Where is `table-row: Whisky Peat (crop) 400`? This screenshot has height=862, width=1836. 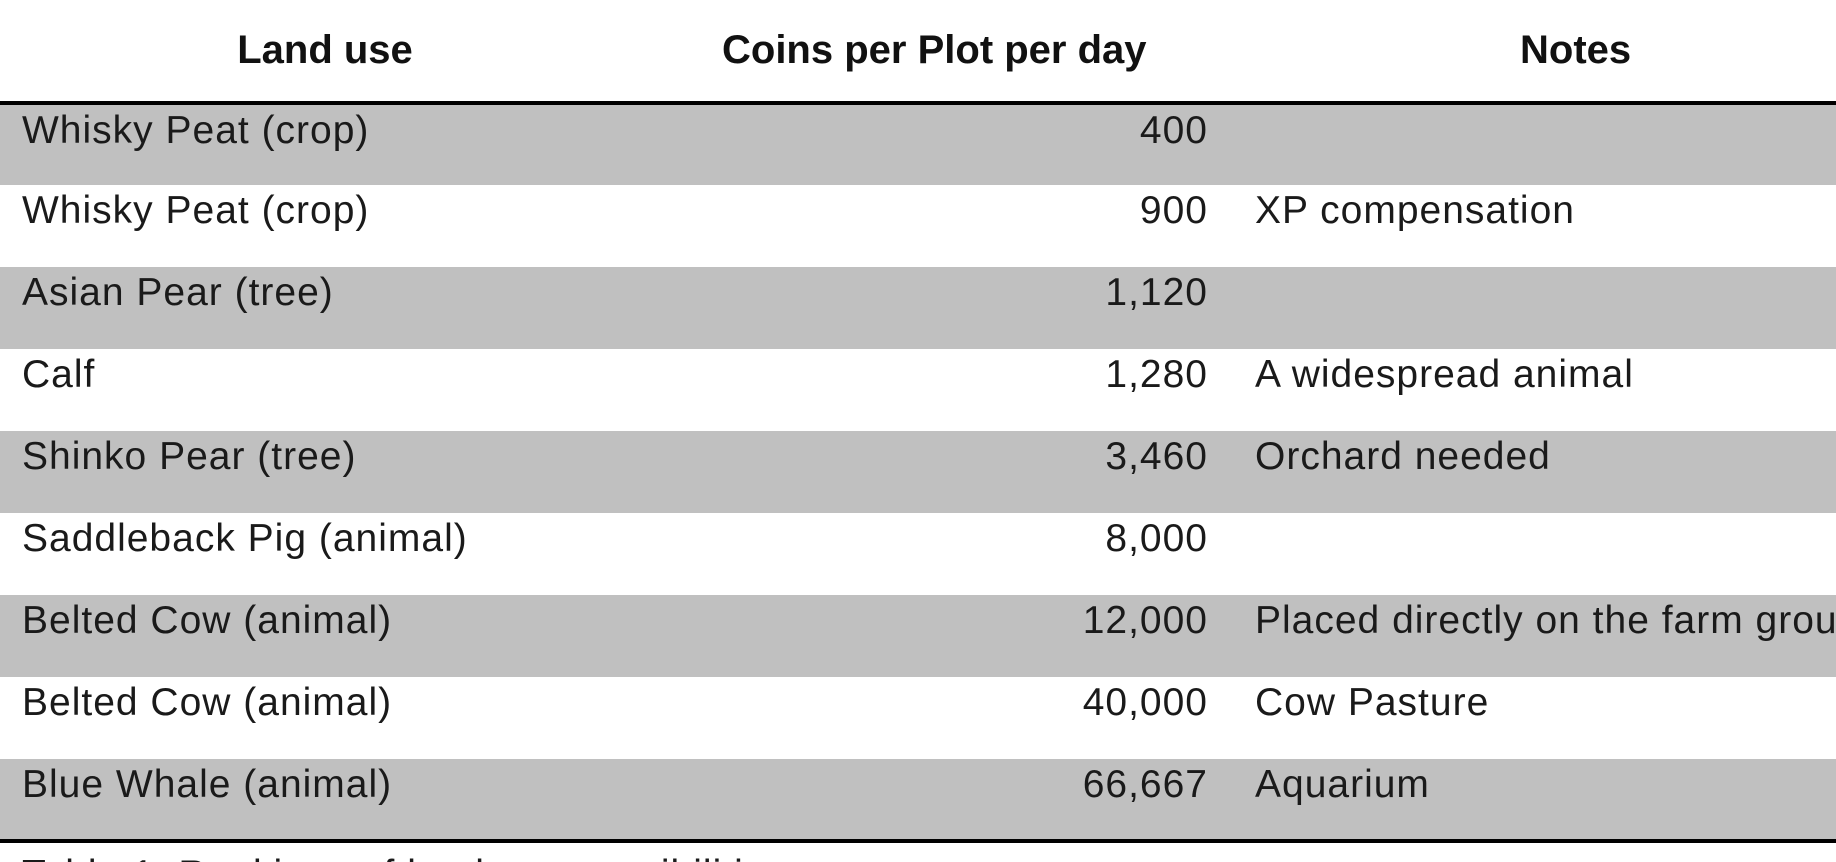 table-row: Whisky Peat (crop) 400 is located at coordinates (918, 144).